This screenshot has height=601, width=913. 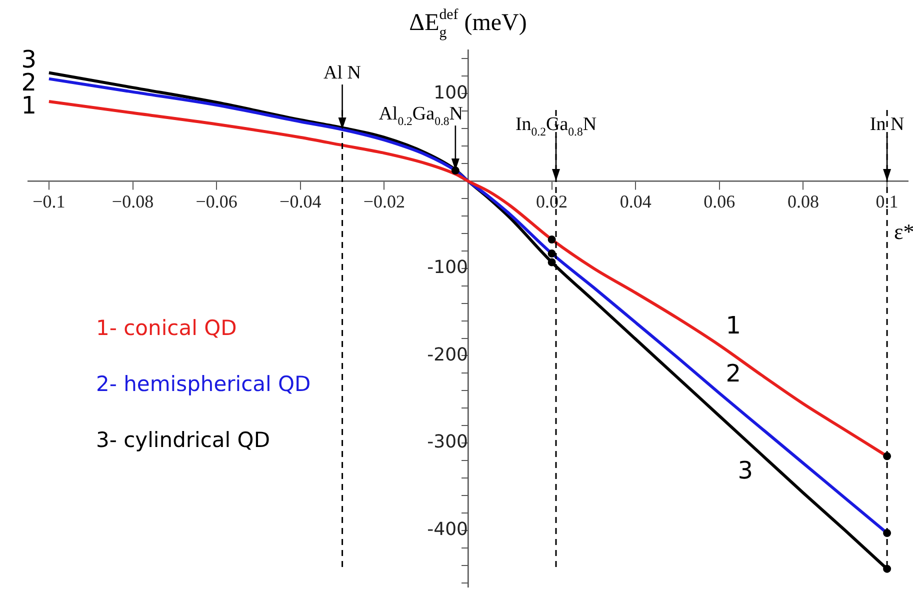 What do you see at coordinates (552, 202) in the screenshot?
I see `x-tick-label: 0.02` at bounding box center [552, 202].